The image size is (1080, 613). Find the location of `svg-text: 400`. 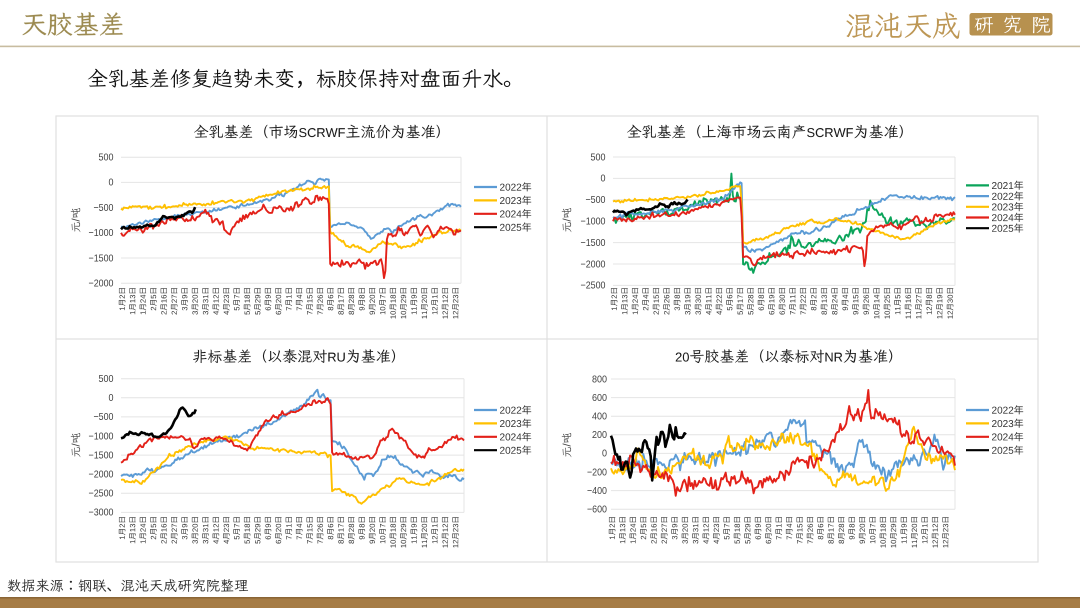

svg-text: 400 is located at coordinates (599, 417).